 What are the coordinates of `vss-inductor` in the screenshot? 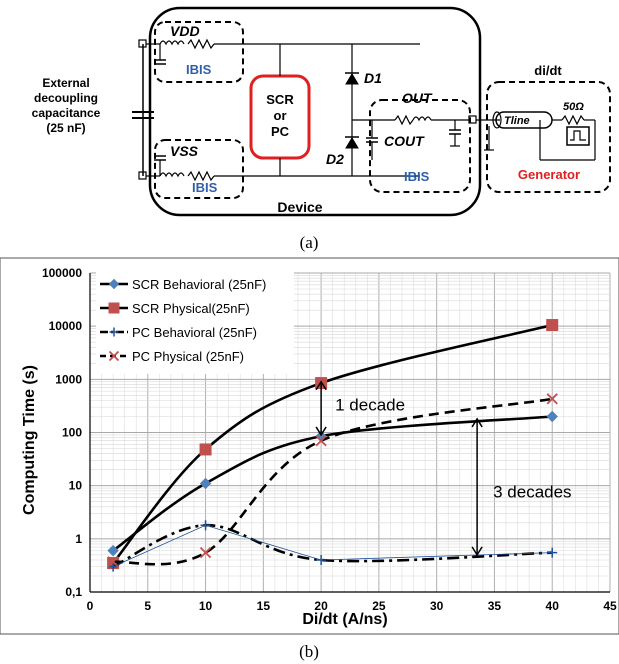 It's located at (172, 175).